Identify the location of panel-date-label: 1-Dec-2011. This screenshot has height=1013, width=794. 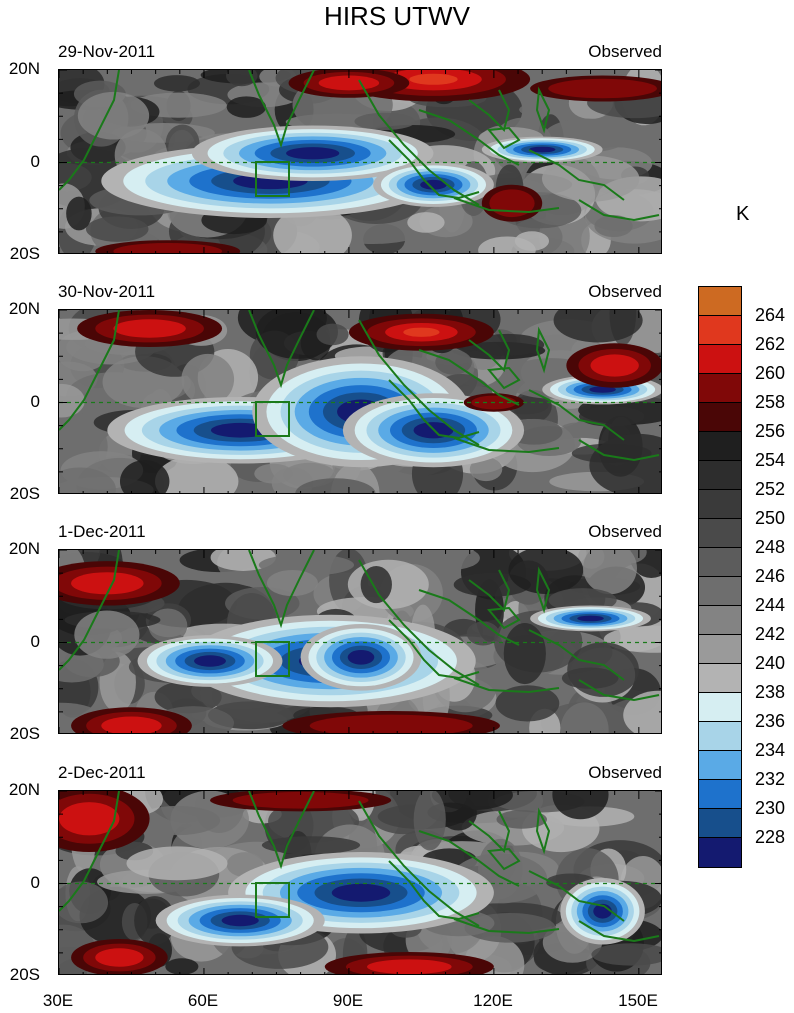
(102, 531).